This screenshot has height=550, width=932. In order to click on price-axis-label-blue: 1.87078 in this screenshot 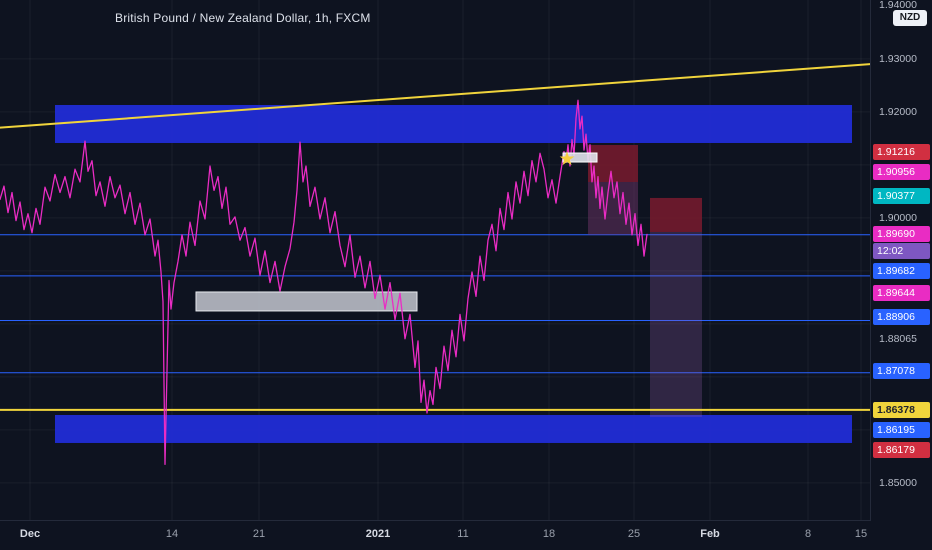, I will do `click(901, 371)`.